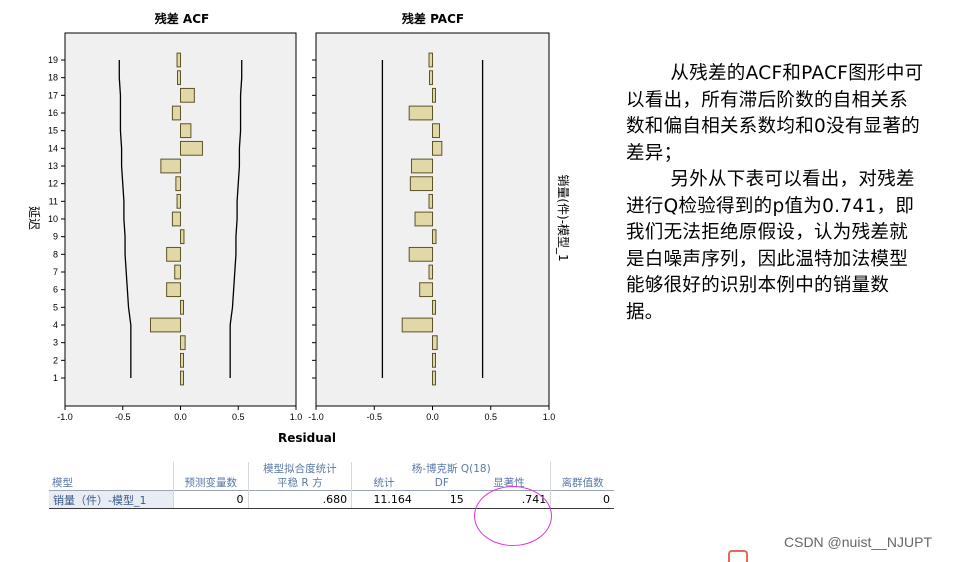 Image resolution: width=973 pixels, height=562 pixels. Describe the element at coordinates (55, 254) in the screenshot. I see `acf-y-tick-label: 8` at that location.